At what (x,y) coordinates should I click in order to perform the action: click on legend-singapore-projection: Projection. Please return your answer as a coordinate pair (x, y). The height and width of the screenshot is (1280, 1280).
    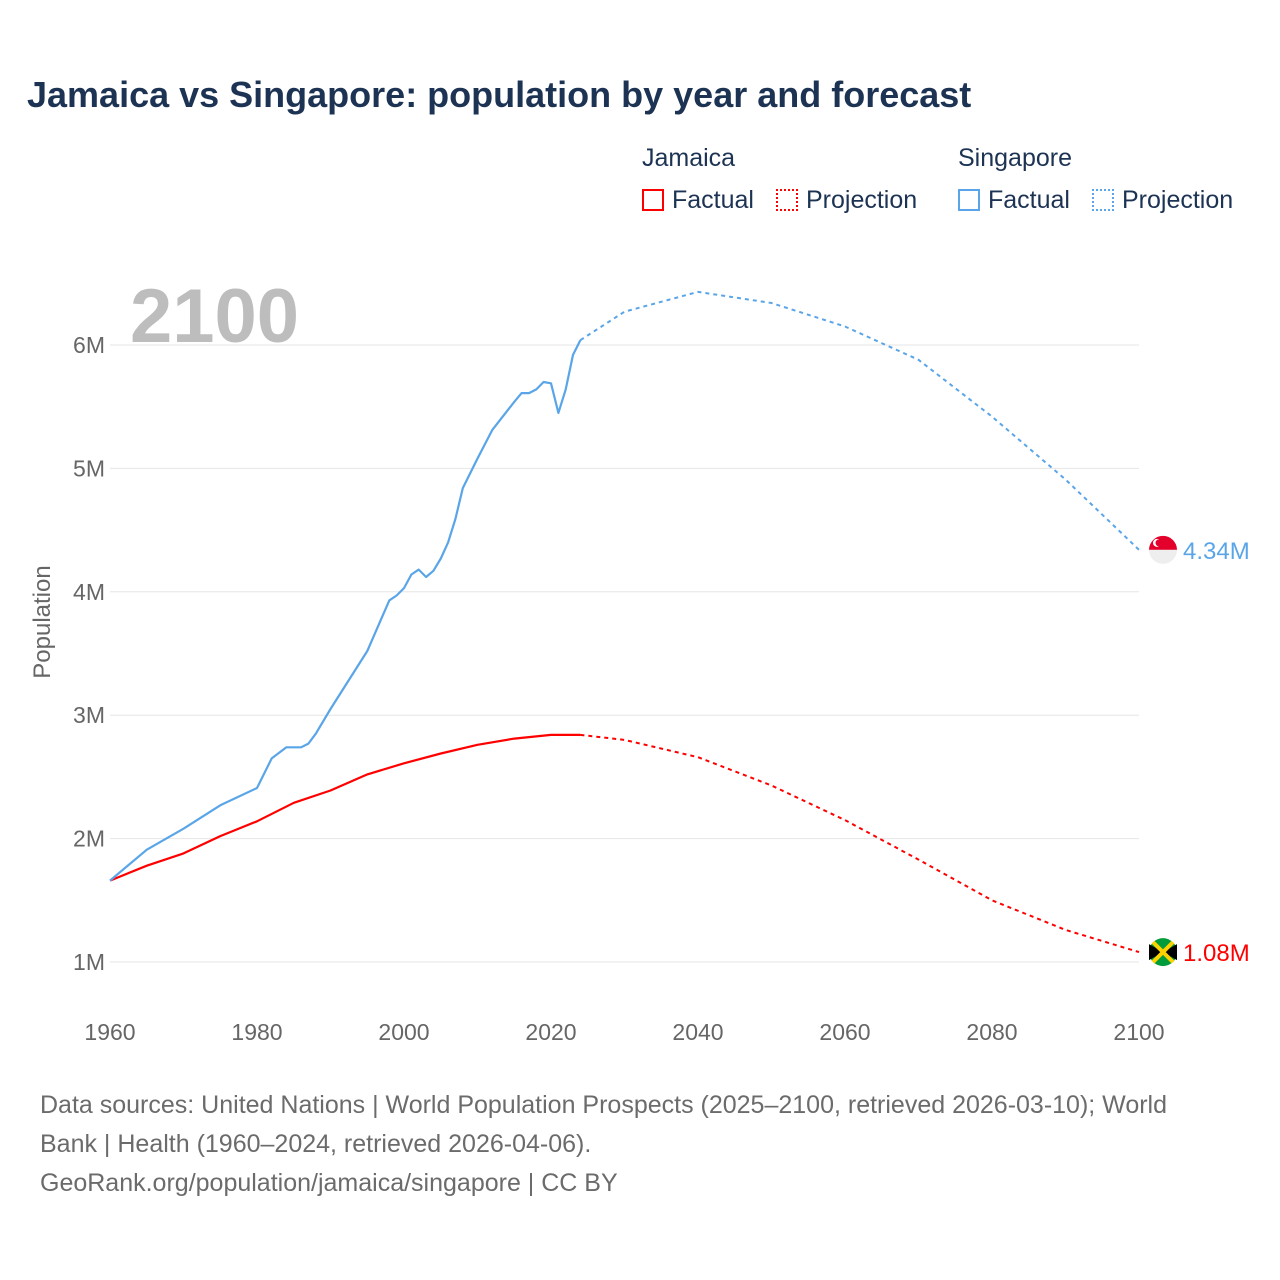
    Looking at the image, I should click on (1162, 200).